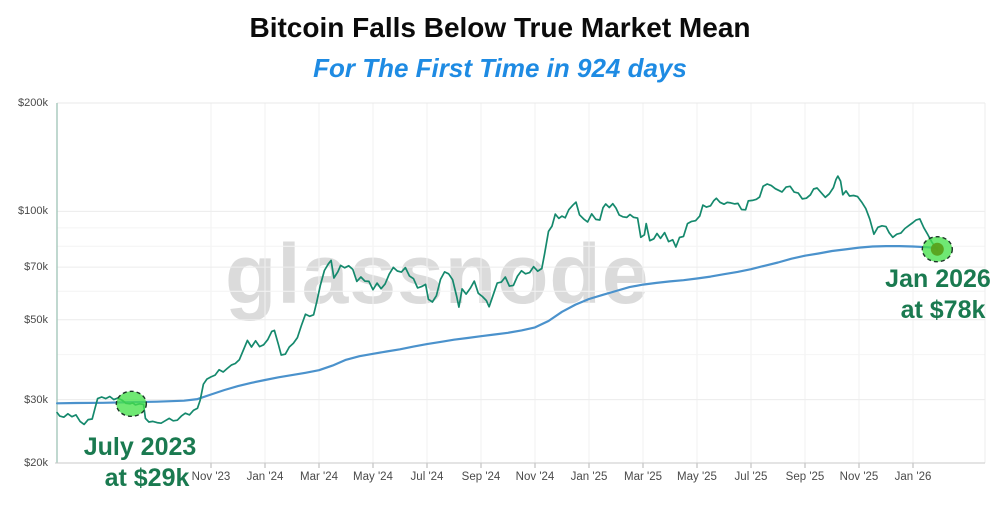  Describe the element at coordinates (36, 319) in the screenshot. I see `y-axis-label: $50k` at that location.